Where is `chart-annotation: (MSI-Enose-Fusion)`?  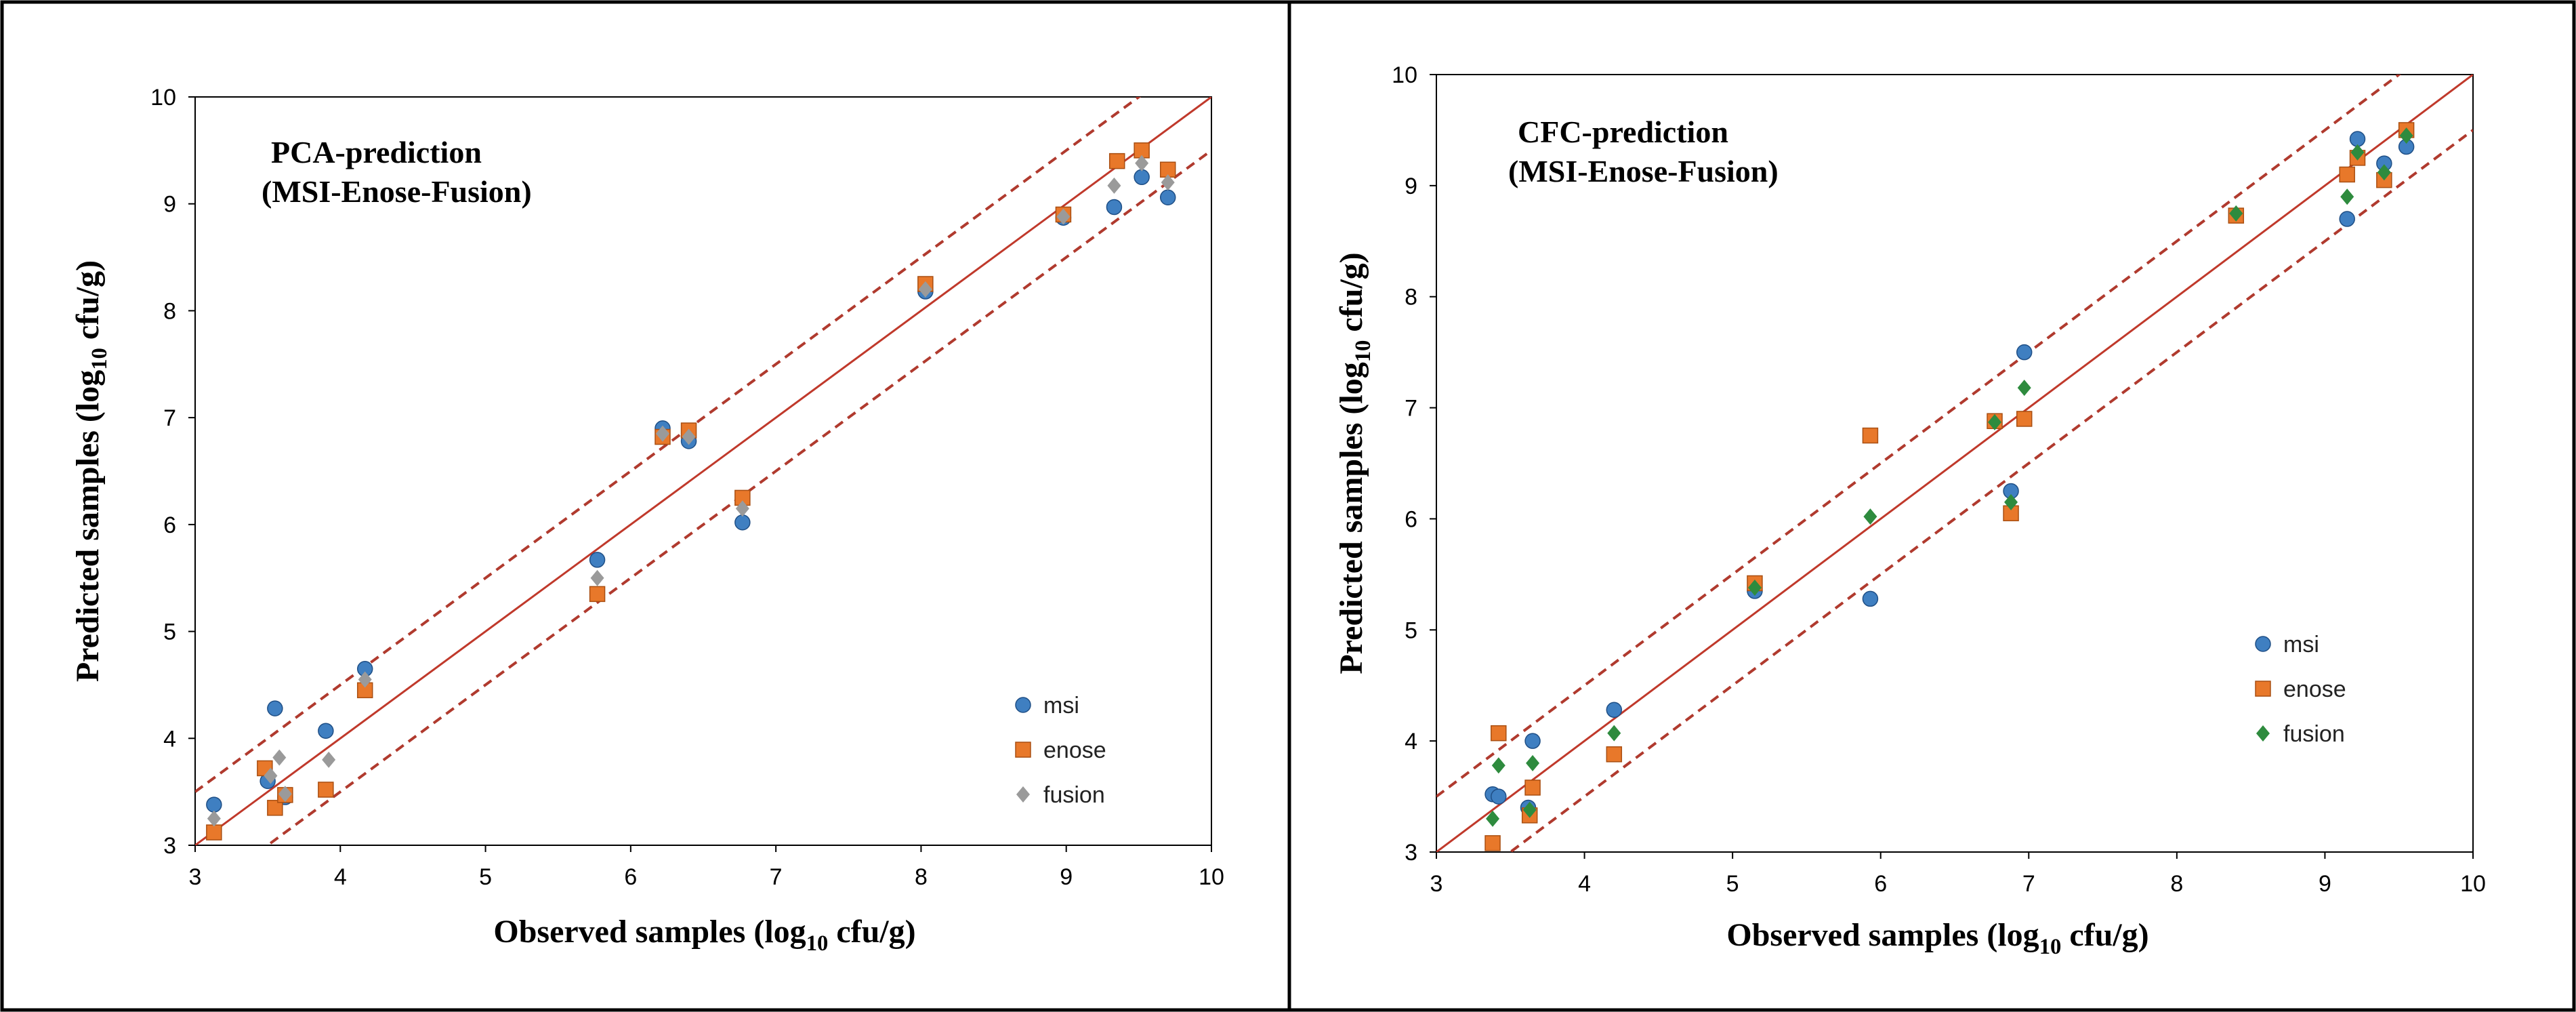 chart-annotation: (MSI-Enose-Fusion) is located at coordinates (397, 191).